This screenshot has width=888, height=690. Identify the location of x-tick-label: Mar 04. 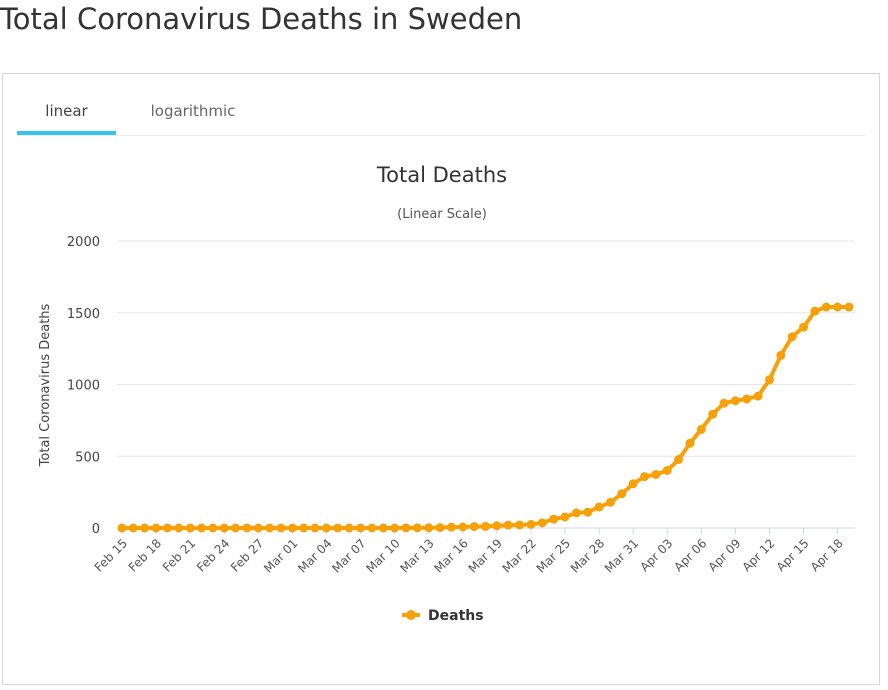
(314, 555).